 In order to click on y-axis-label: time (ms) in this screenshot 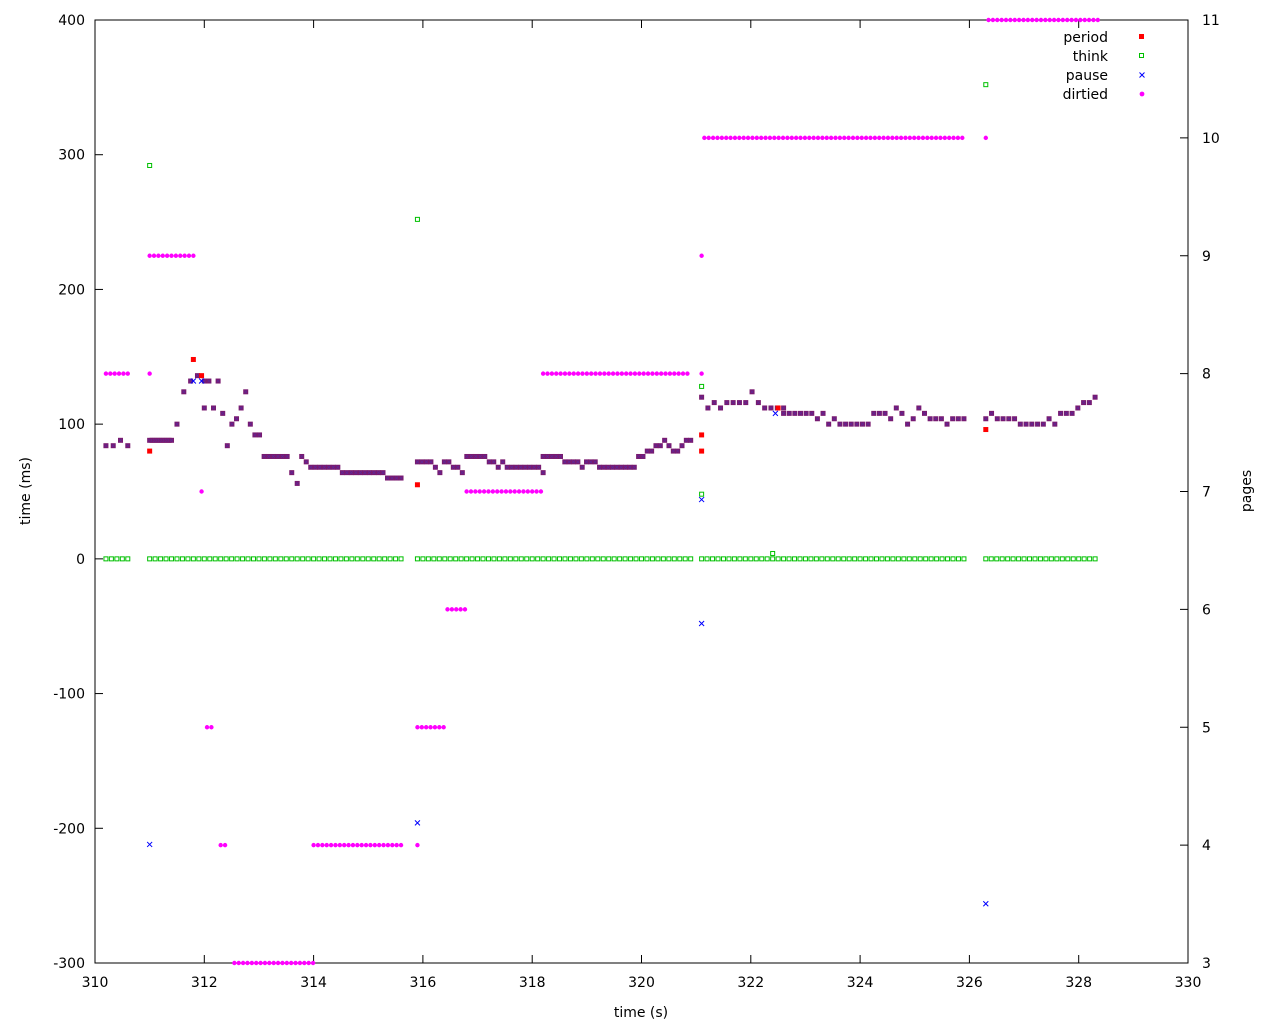, I will do `click(26, 491)`.